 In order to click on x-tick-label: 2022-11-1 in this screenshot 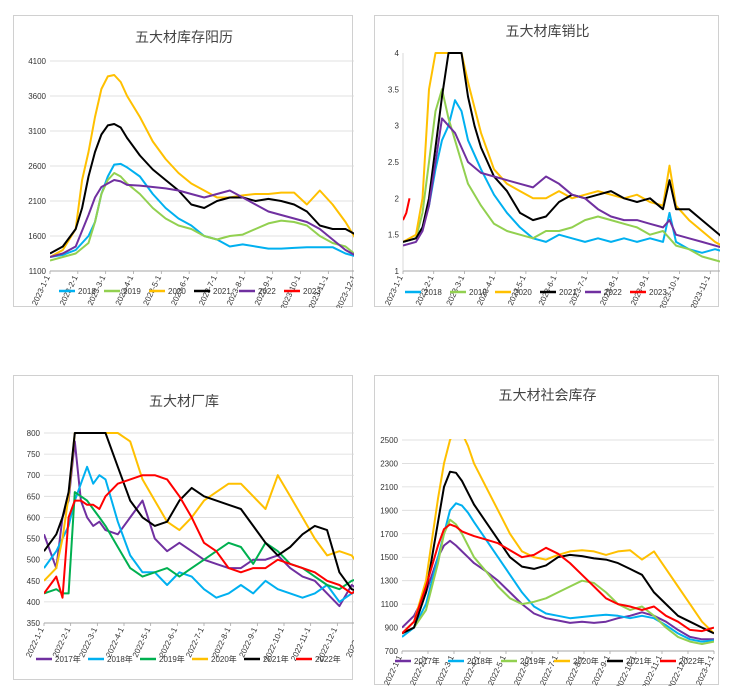, I will do `click(301, 644)`.